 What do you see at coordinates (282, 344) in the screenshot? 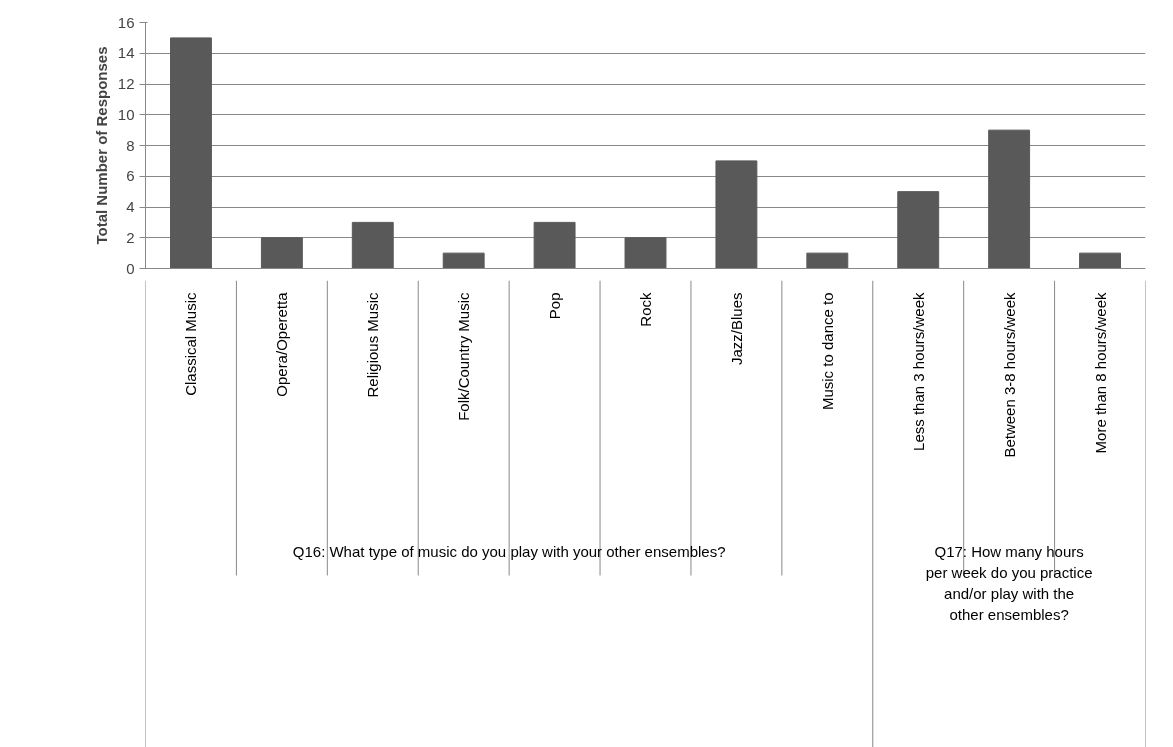
I see `x-tick-label: Opera/Operetta` at bounding box center [282, 344].